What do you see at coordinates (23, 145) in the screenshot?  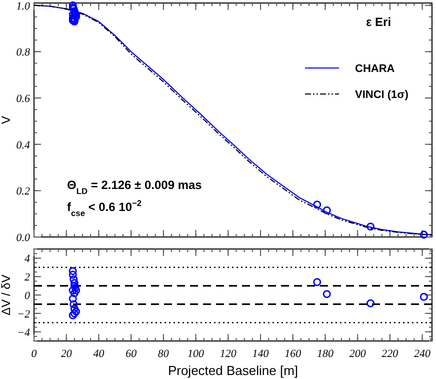 I see `y-tick-label: 0.4` at bounding box center [23, 145].